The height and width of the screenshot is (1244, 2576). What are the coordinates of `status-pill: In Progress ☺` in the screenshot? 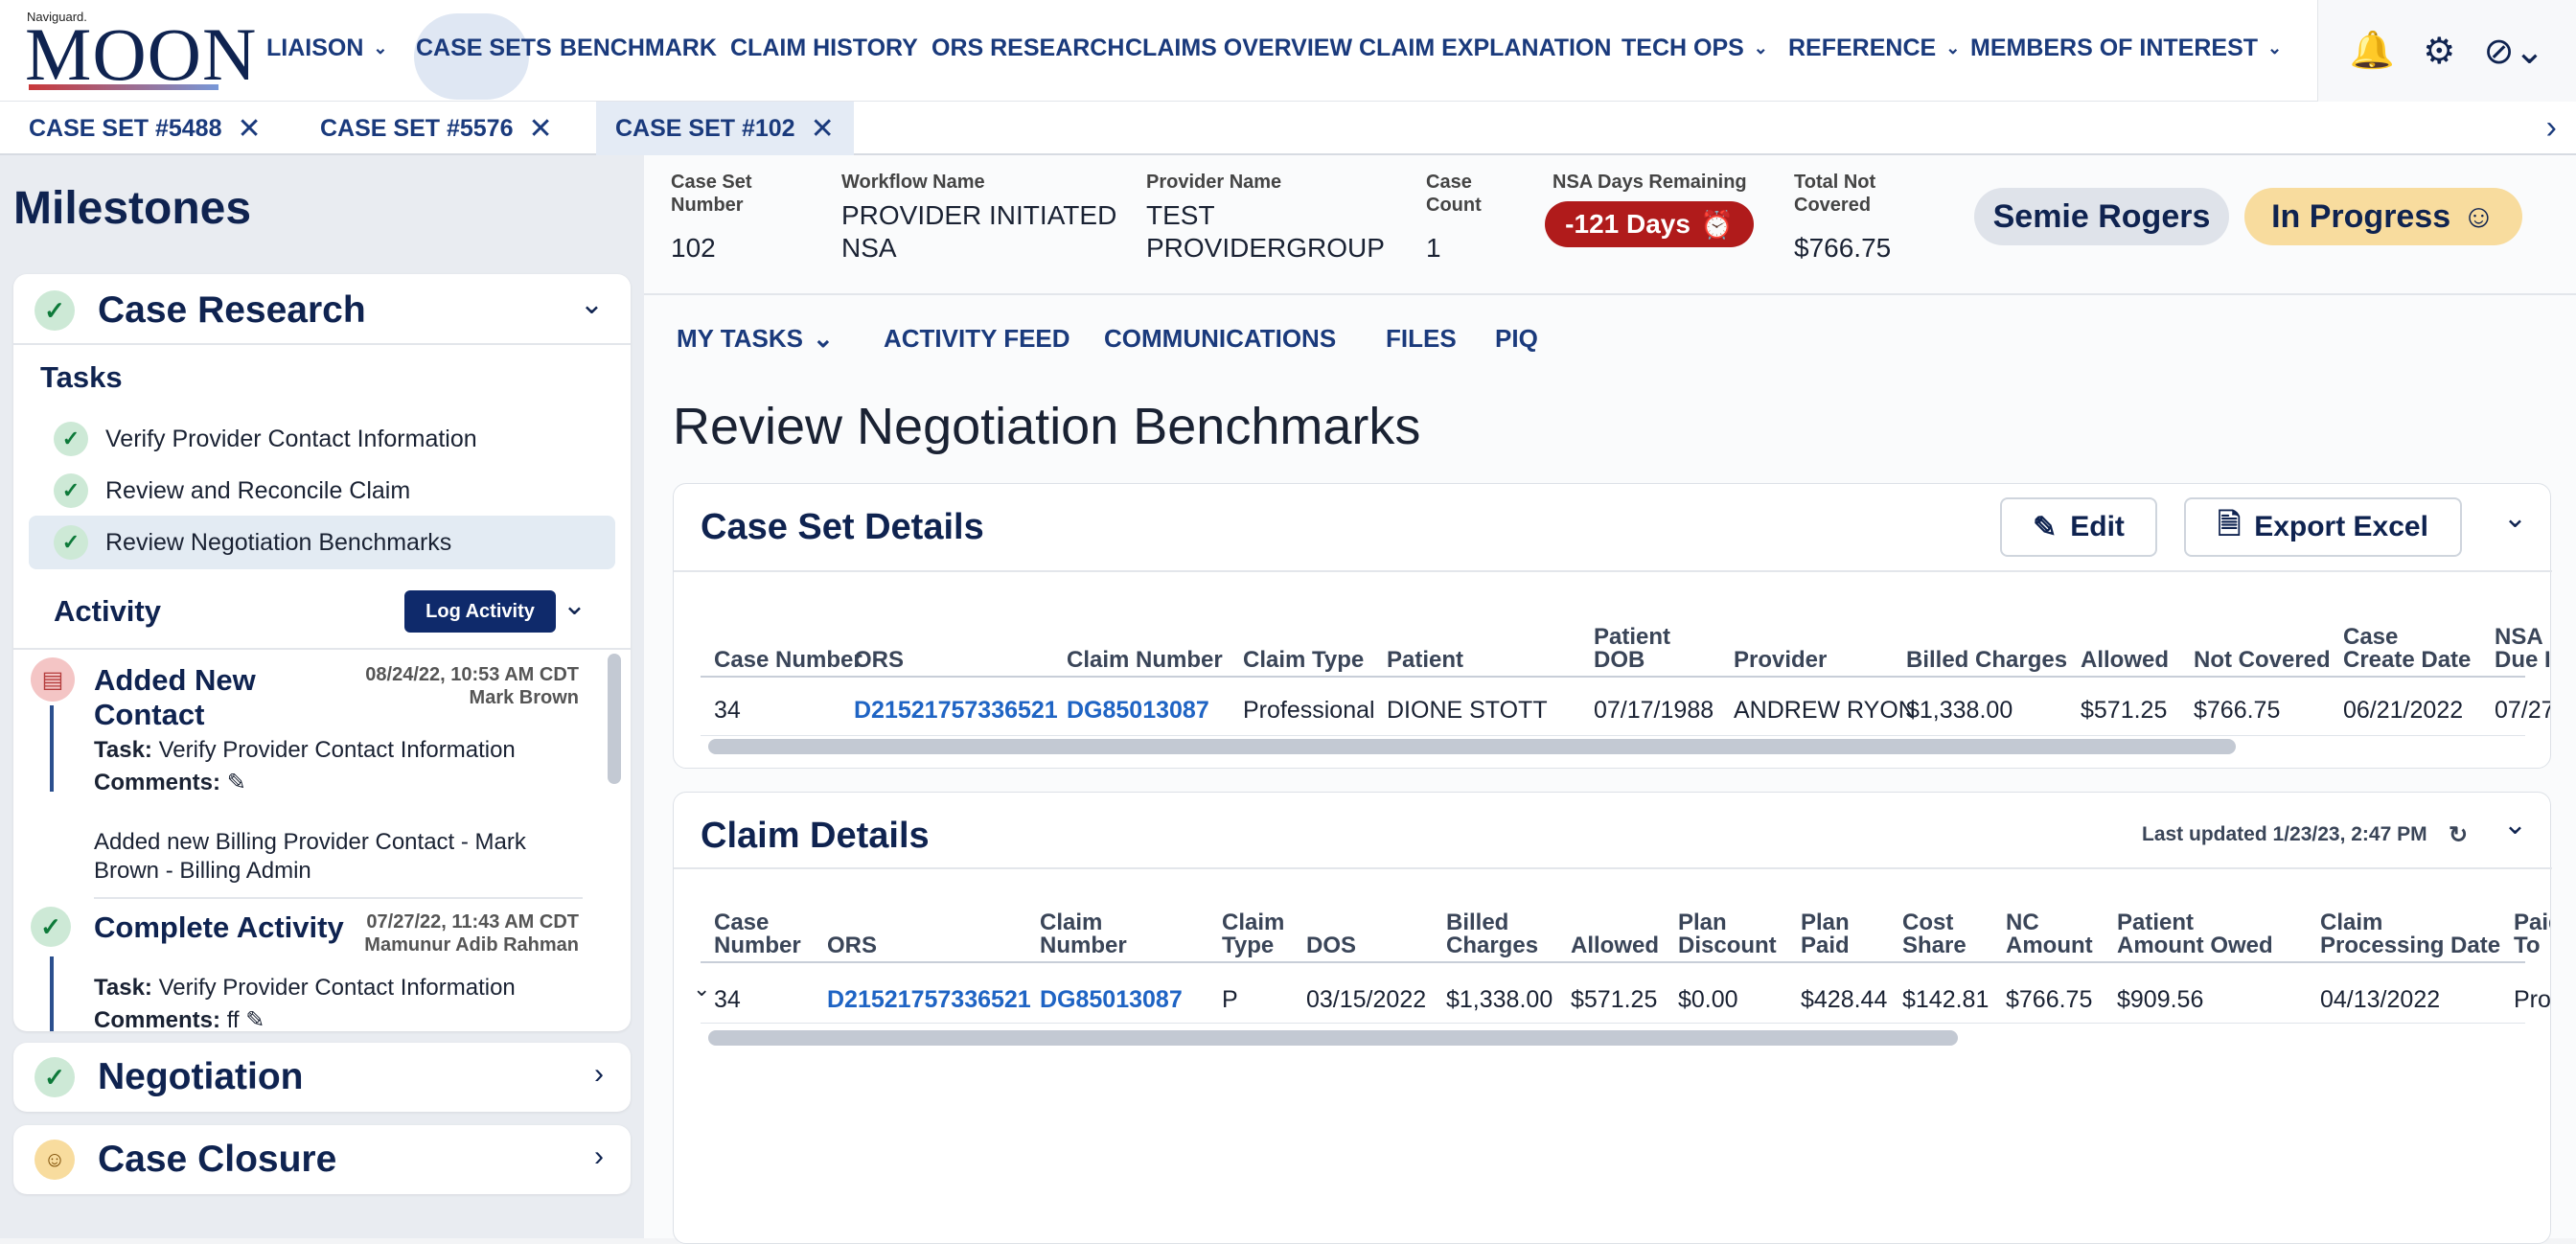 It's located at (2383, 216).